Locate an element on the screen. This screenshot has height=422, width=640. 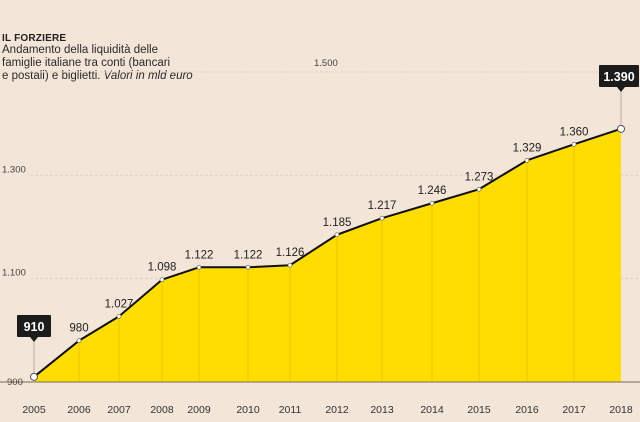
data-point-2012 is located at coordinates (337, 235).